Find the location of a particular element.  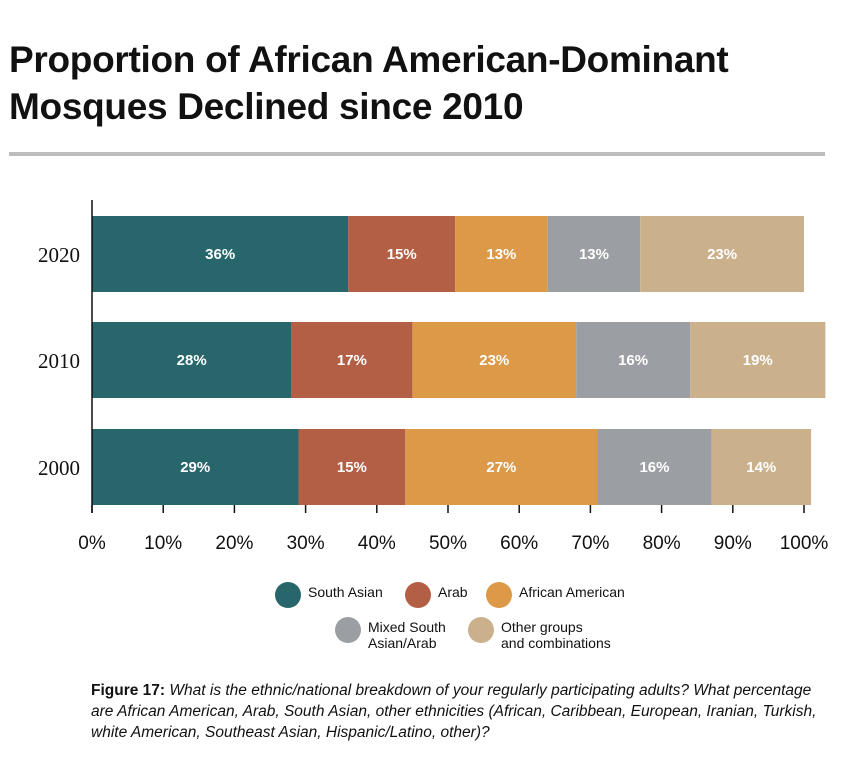

caption-label: Figure 17: is located at coordinates (128, 690).